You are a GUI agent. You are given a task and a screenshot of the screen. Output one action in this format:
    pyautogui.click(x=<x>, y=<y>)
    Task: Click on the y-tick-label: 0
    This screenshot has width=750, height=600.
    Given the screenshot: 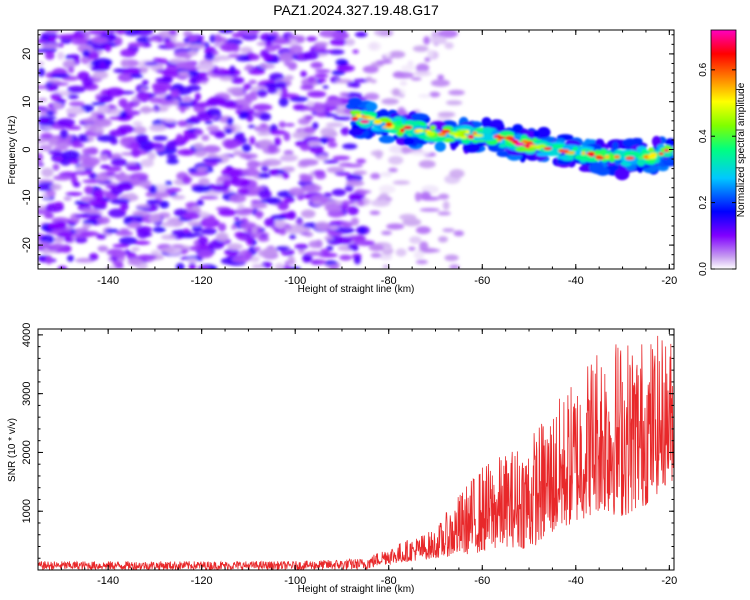 What is the action you would take?
    pyautogui.click(x=27, y=149)
    